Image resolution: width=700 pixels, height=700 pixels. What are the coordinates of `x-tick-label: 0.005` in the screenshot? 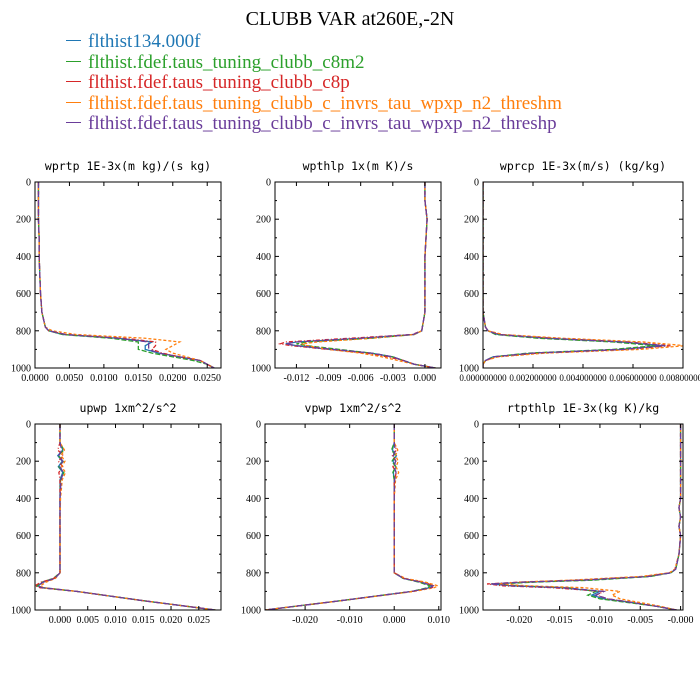 It's located at (87, 620).